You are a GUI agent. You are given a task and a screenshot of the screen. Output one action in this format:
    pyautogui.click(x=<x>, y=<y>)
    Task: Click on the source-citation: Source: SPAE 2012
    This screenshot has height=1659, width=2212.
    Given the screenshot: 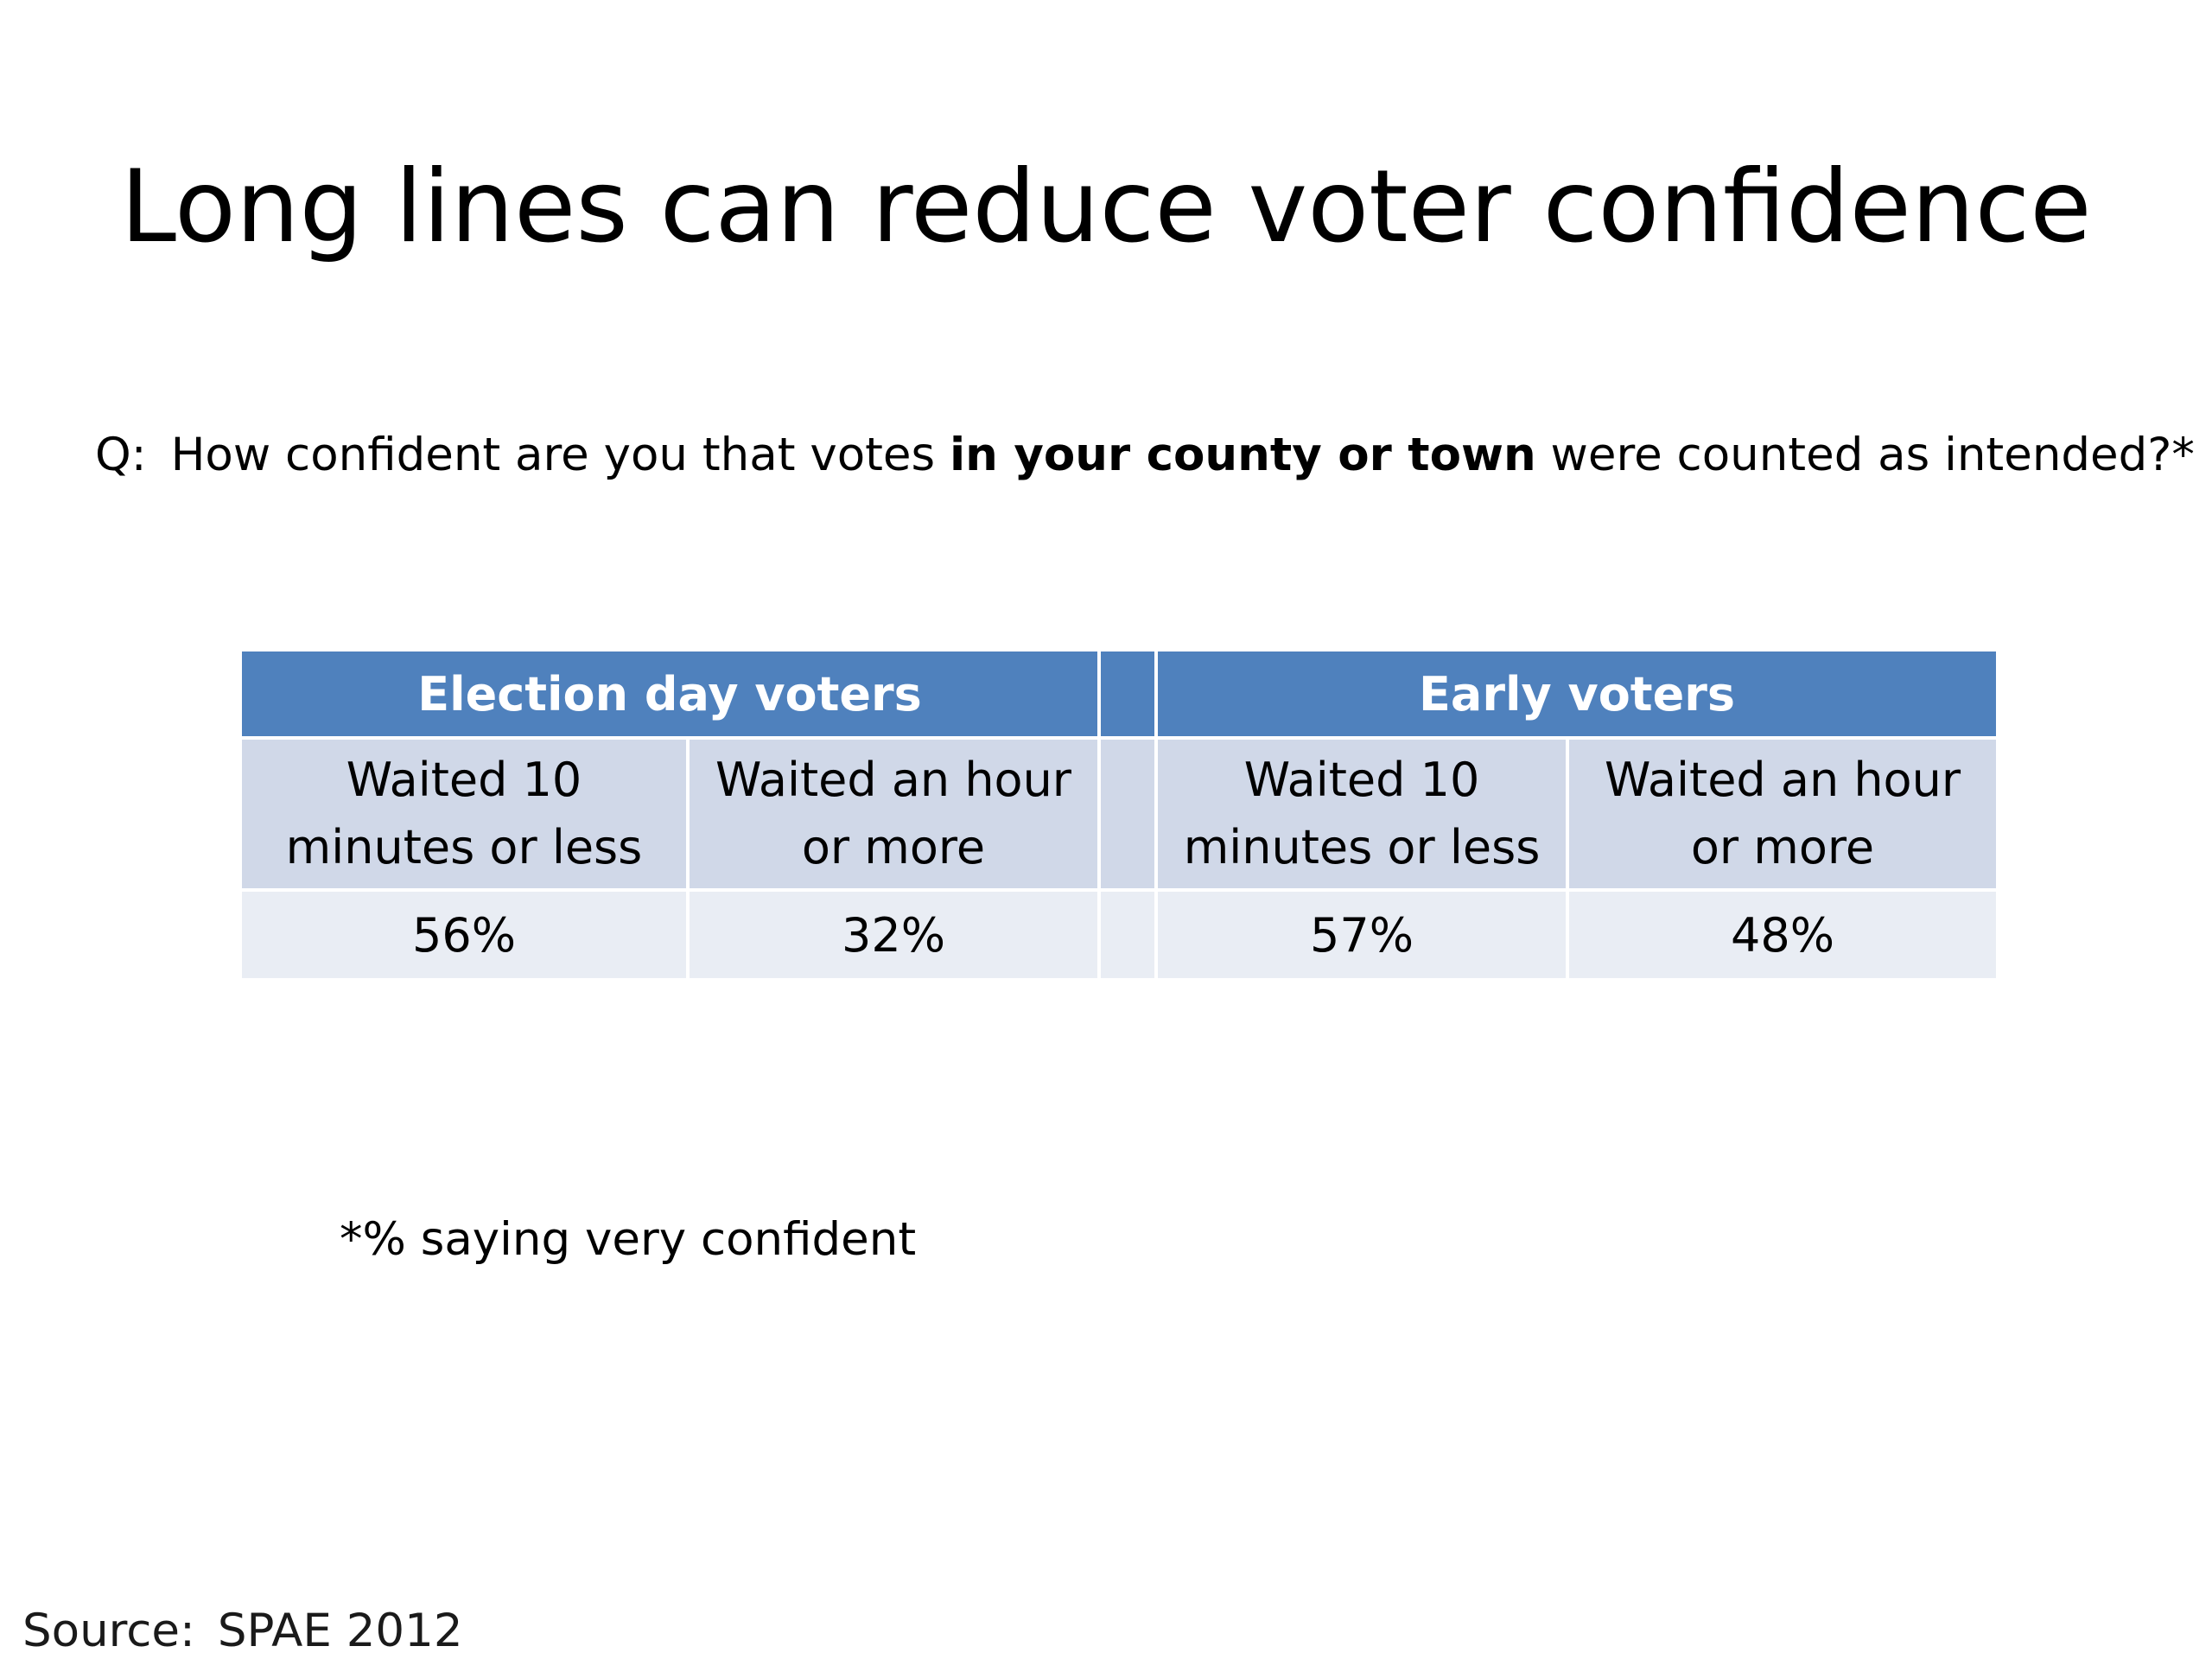 What is the action you would take?
    pyautogui.click(x=242, y=1631)
    